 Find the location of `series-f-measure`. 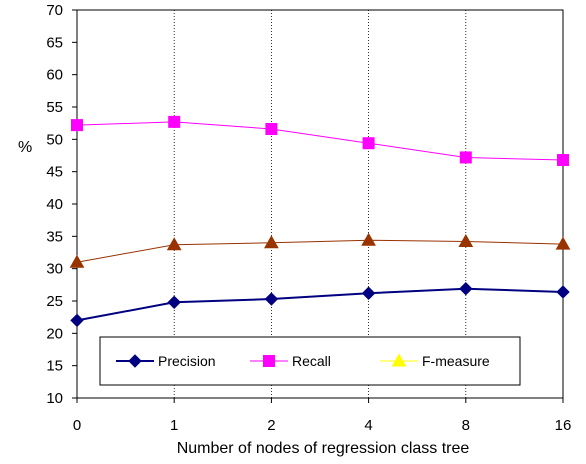

series-f-measure is located at coordinates (320, 250).